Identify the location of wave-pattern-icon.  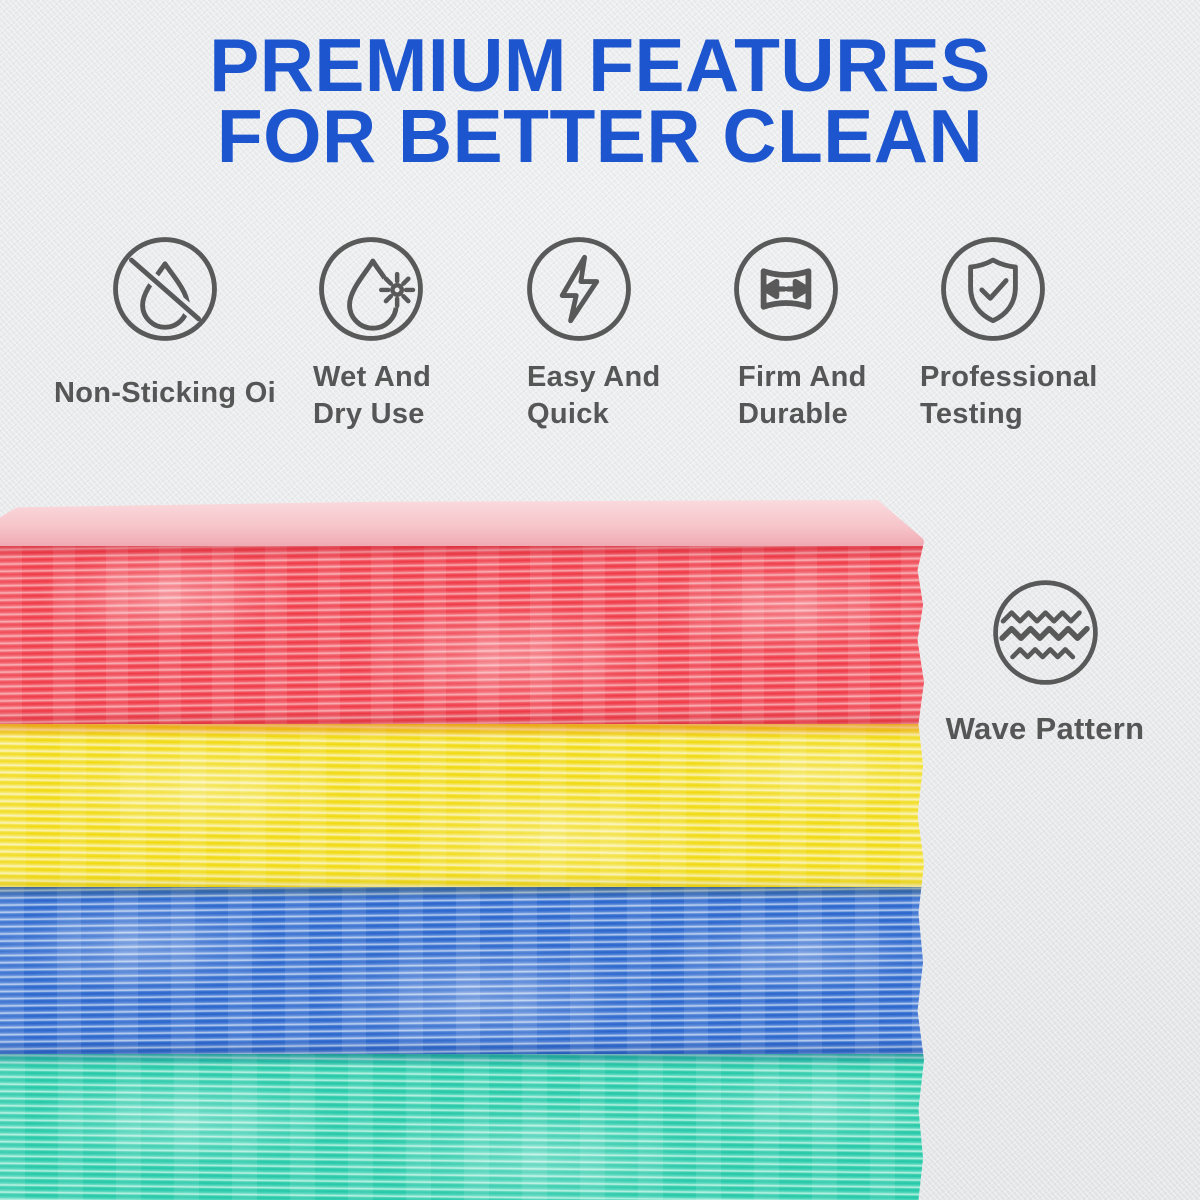
(1045, 632).